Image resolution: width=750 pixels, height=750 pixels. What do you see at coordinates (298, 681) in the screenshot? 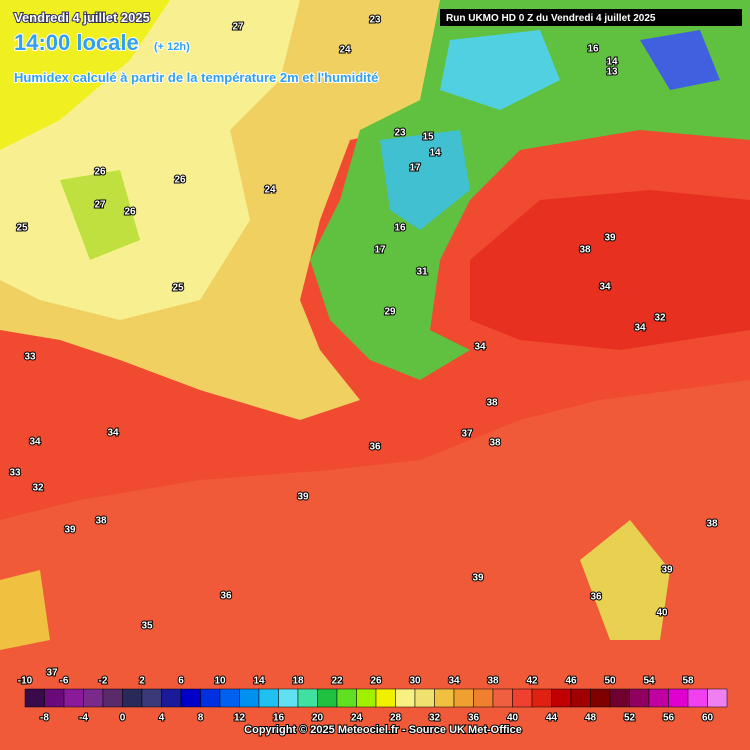
I see `legend-label: 18` at bounding box center [298, 681].